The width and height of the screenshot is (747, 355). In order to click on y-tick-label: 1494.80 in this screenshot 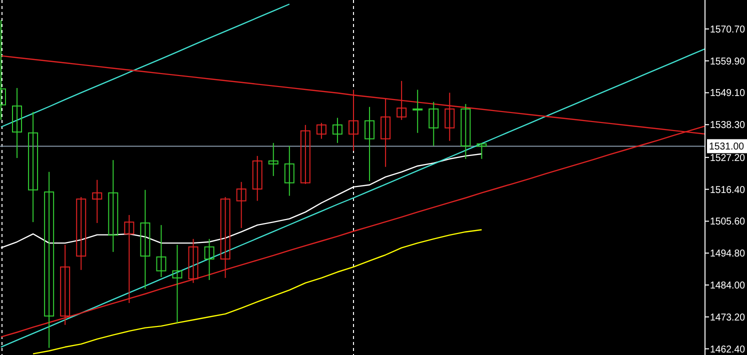, I will do `click(728, 254)`.